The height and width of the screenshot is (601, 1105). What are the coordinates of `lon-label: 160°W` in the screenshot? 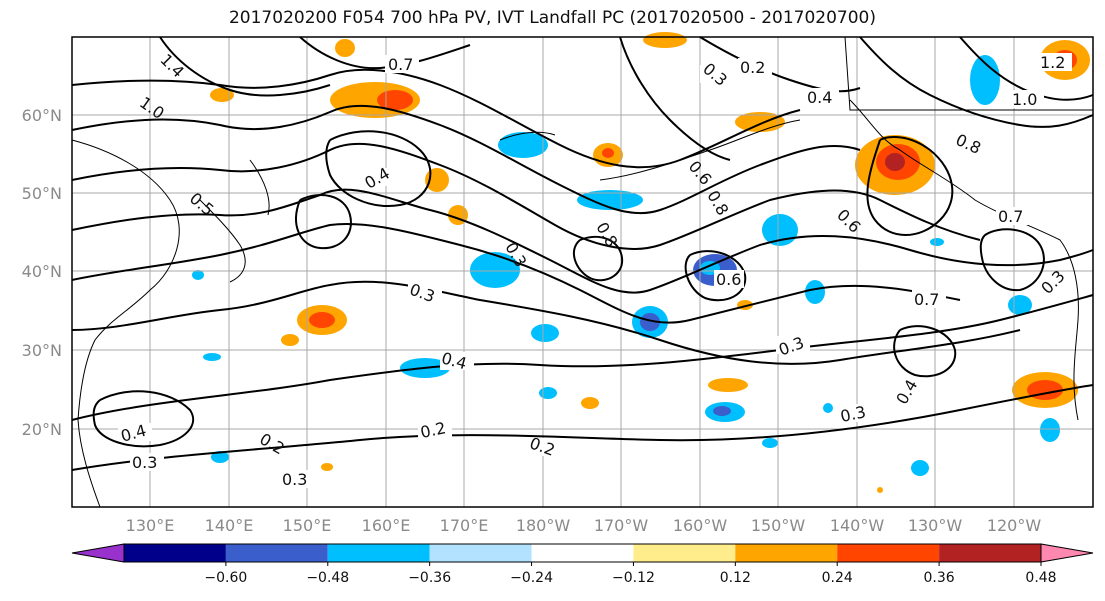 It's located at (700, 525).